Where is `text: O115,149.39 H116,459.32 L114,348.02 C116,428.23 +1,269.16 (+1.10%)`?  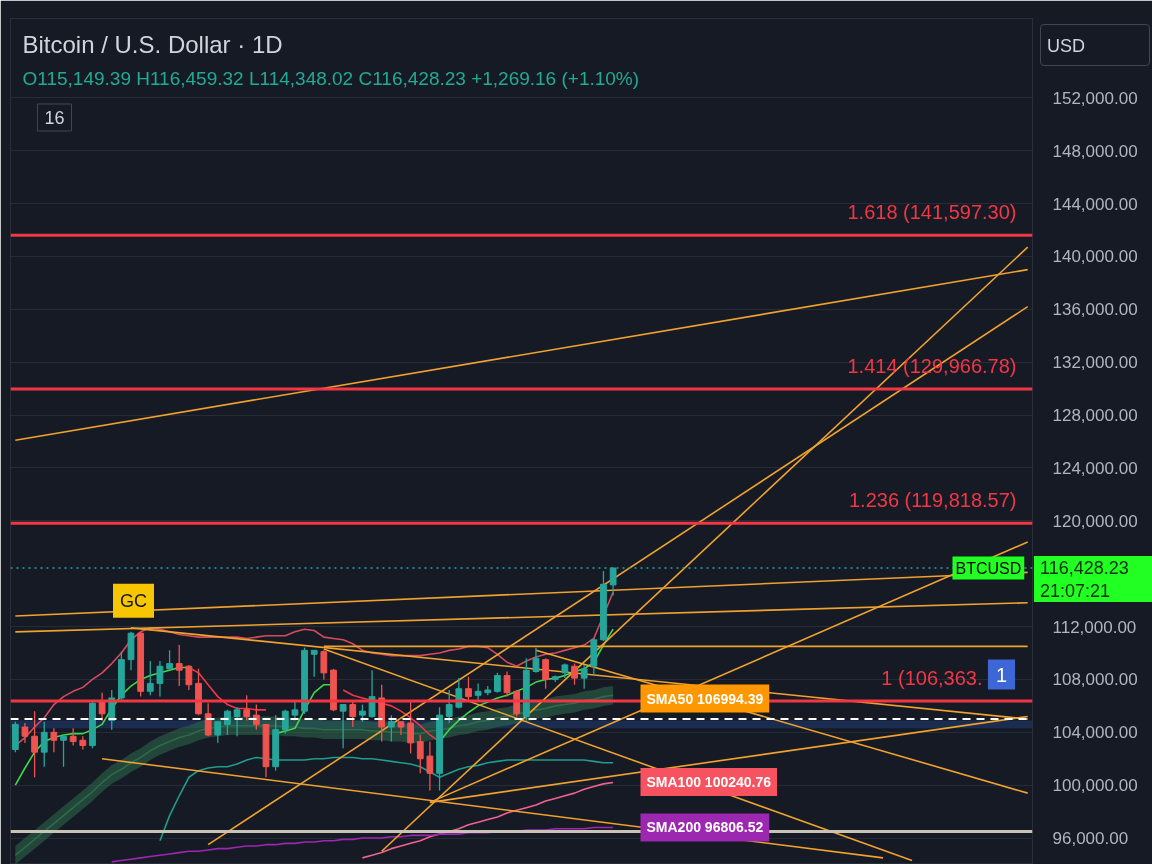 text: O115,149.39 H116,459.32 L114,348.02 C116,428.23 +1,269.16 (+1.10%) is located at coordinates (331, 78).